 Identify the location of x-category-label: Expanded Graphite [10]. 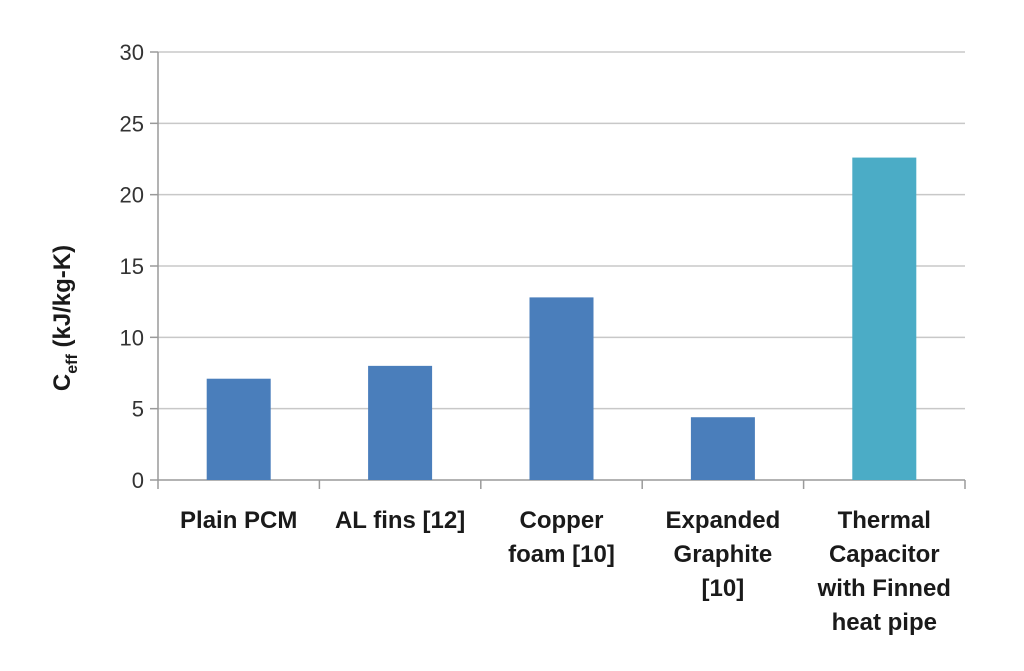
(723, 554).